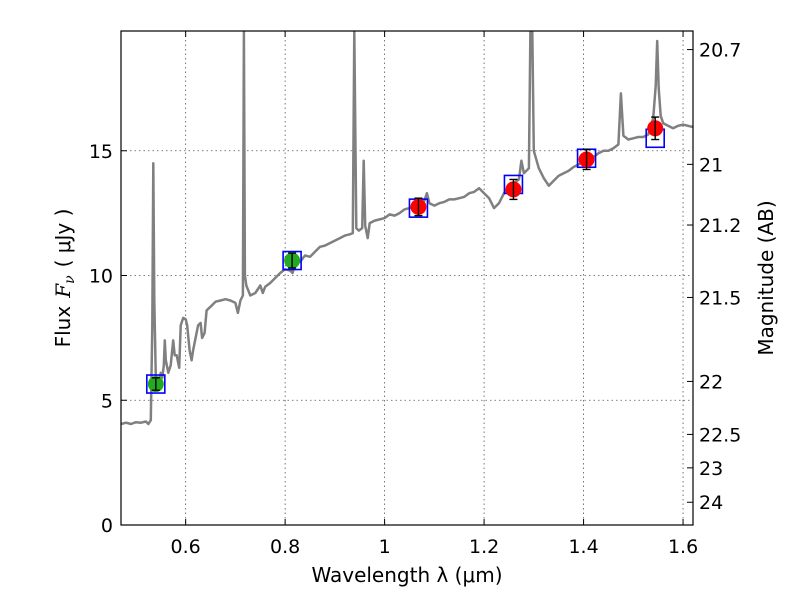 This screenshot has height=600, width=800. I want to click on y-axis-label-unit: ( μJy ), so click(63, 238).